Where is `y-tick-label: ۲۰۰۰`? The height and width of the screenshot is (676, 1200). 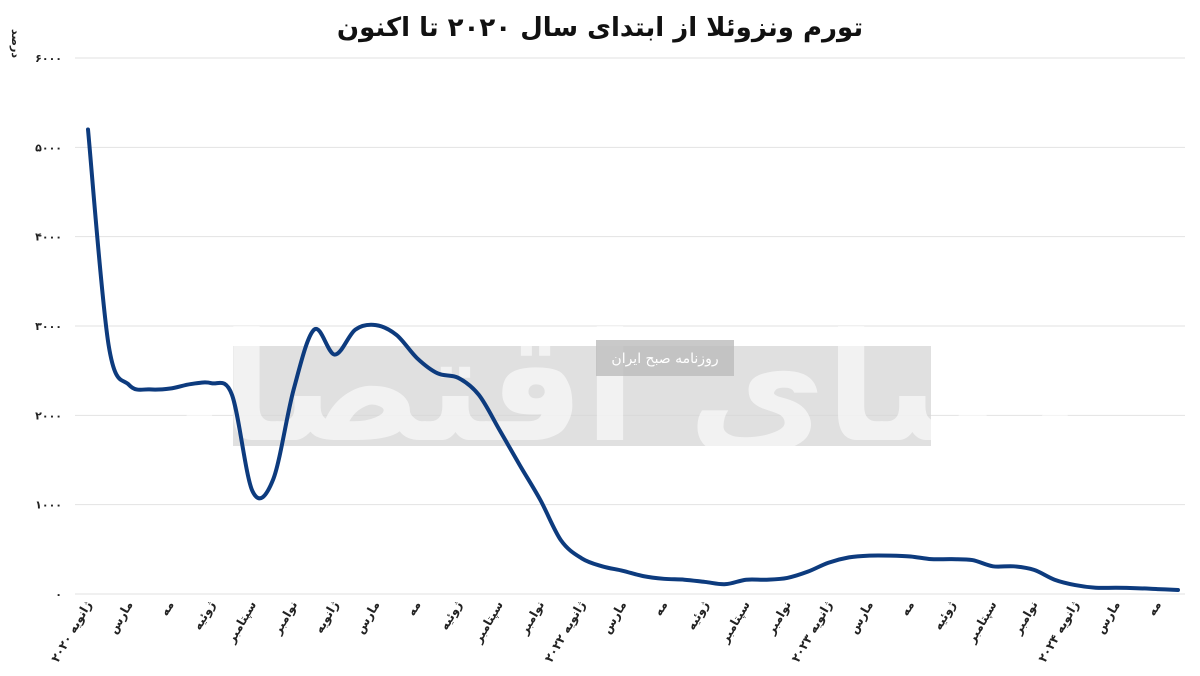 y-tick-label: ۲۰۰۰ is located at coordinates (48, 415).